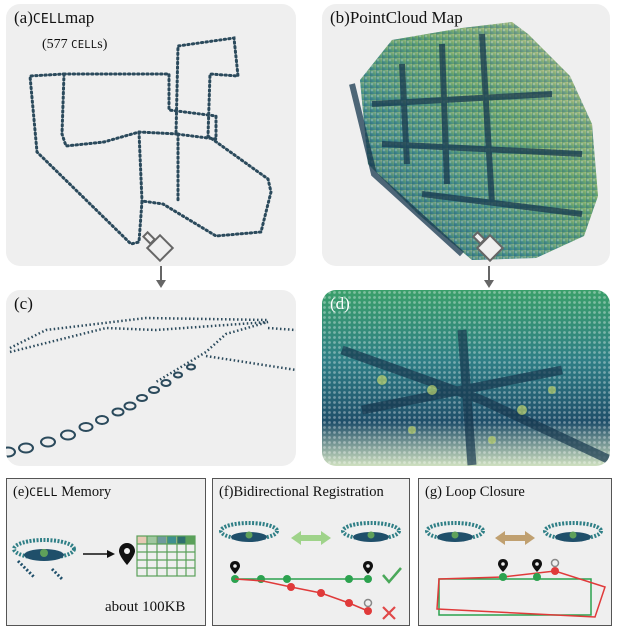  What do you see at coordinates (515, 552) in the screenshot?
I see `panel-loop-closure: (g) Loop Closure` at bounding box center [515, 552].